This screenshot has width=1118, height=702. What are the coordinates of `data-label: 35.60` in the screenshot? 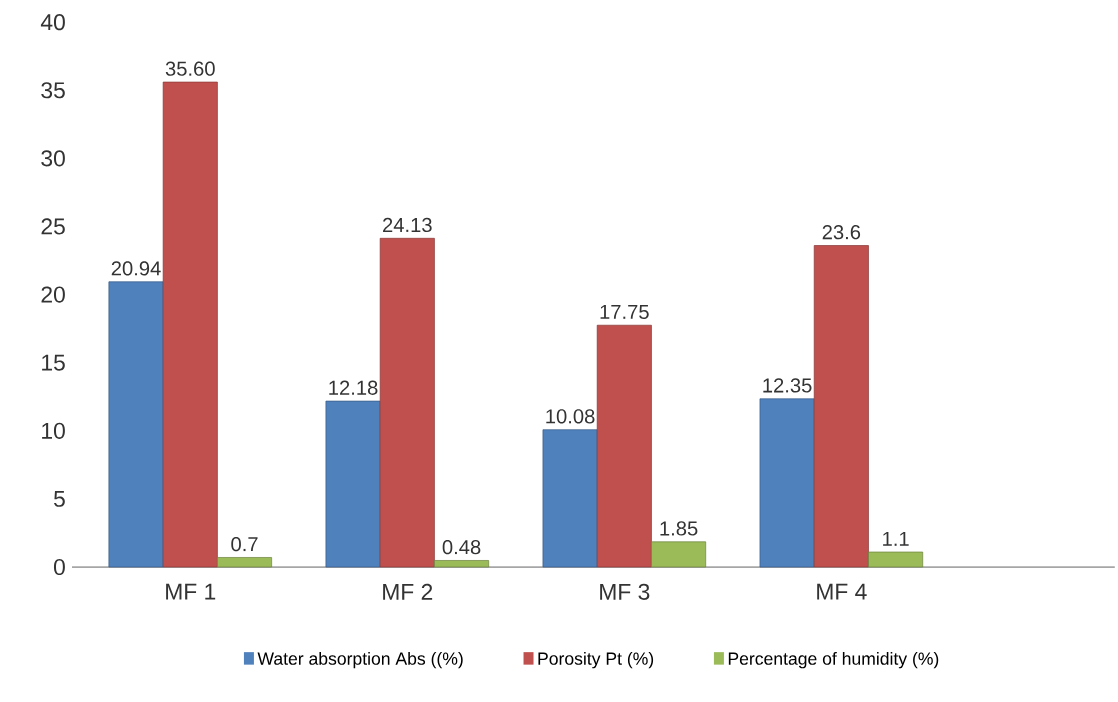 It's located at (190, 68).